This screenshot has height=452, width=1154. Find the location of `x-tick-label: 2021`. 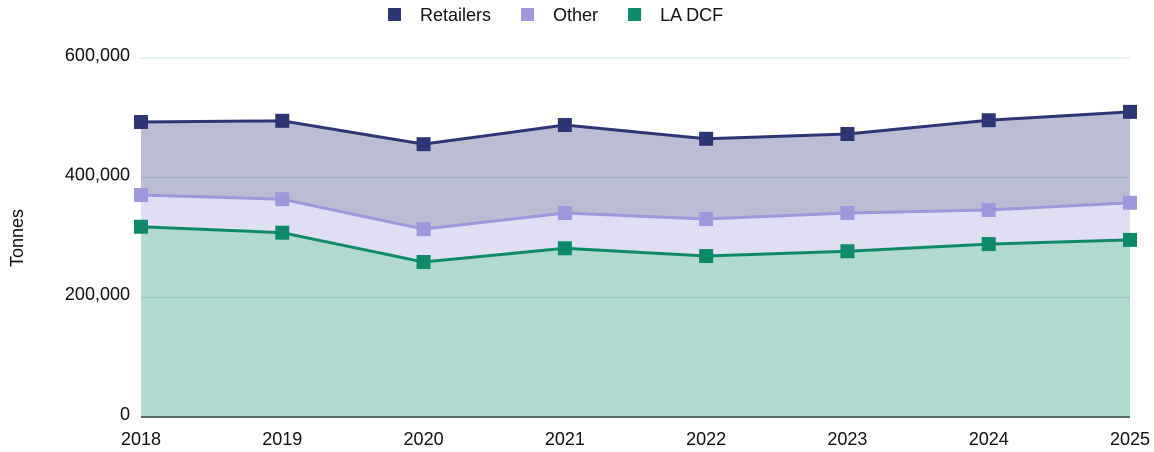

x-tick-label: 2021 is located at coordinates (565, 439).